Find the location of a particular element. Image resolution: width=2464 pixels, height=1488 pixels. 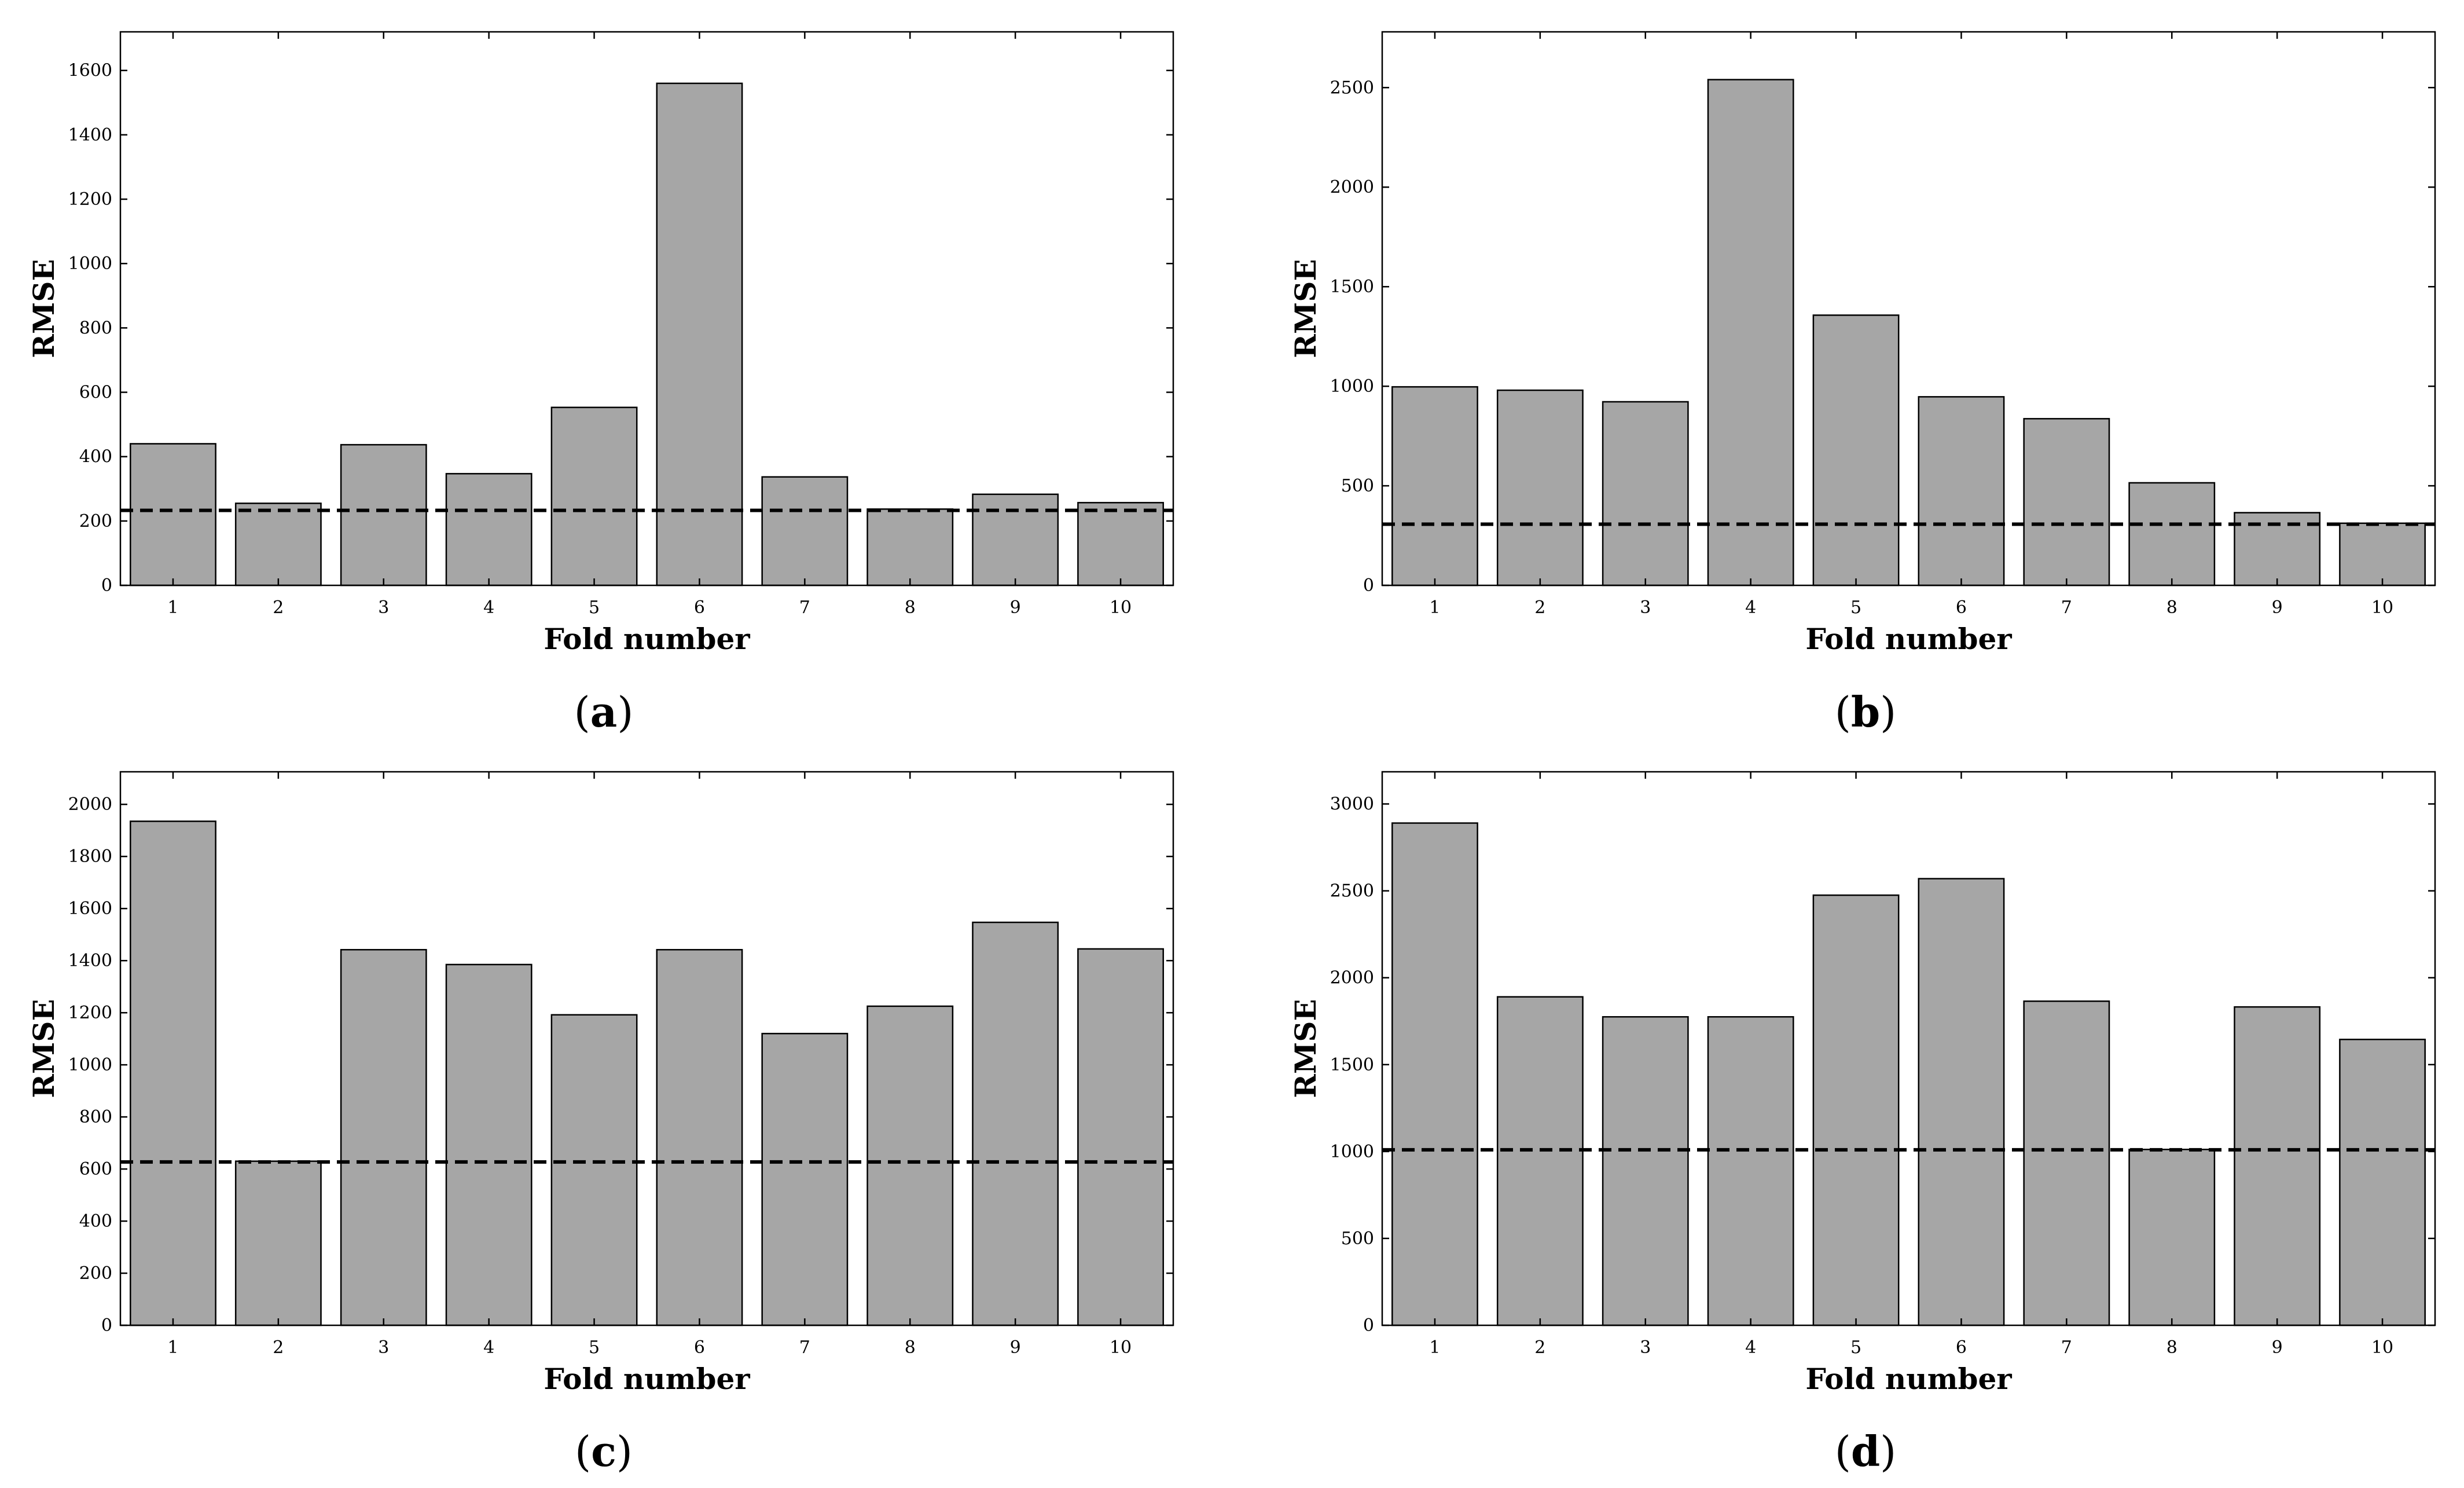

y-tick-label-c-1000: 1000 is located at coordinates (90, 1065).